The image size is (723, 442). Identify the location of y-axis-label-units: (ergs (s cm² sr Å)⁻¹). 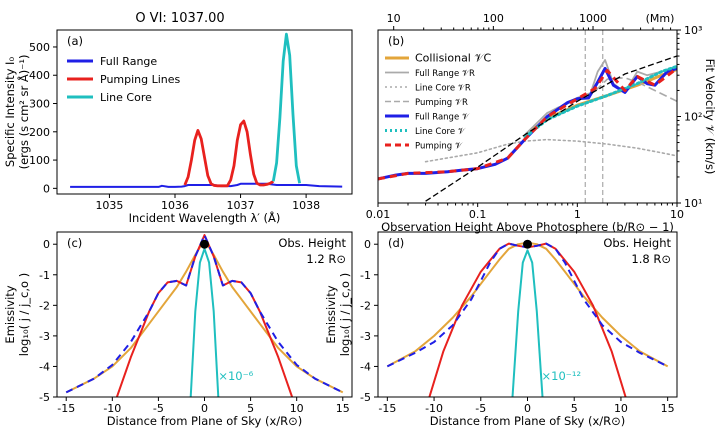
(23, 112).